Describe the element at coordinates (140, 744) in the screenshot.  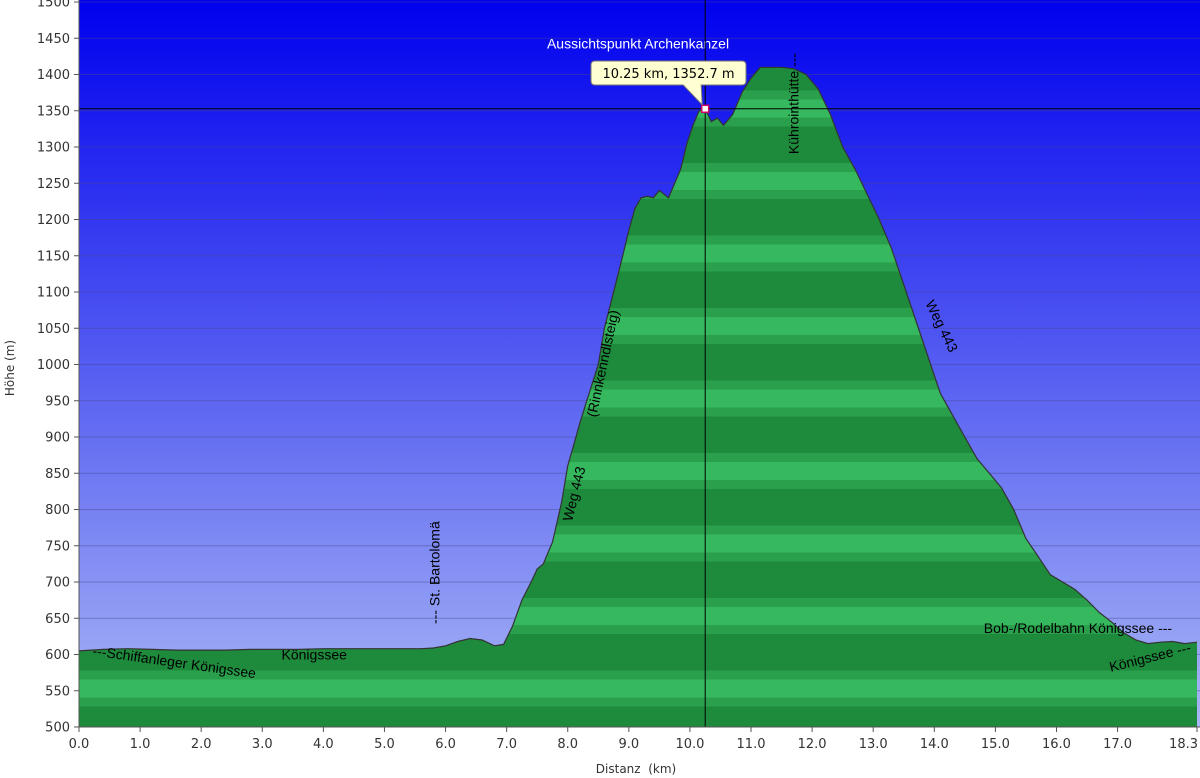
I see `x-tick-label: 1.0` at that location.